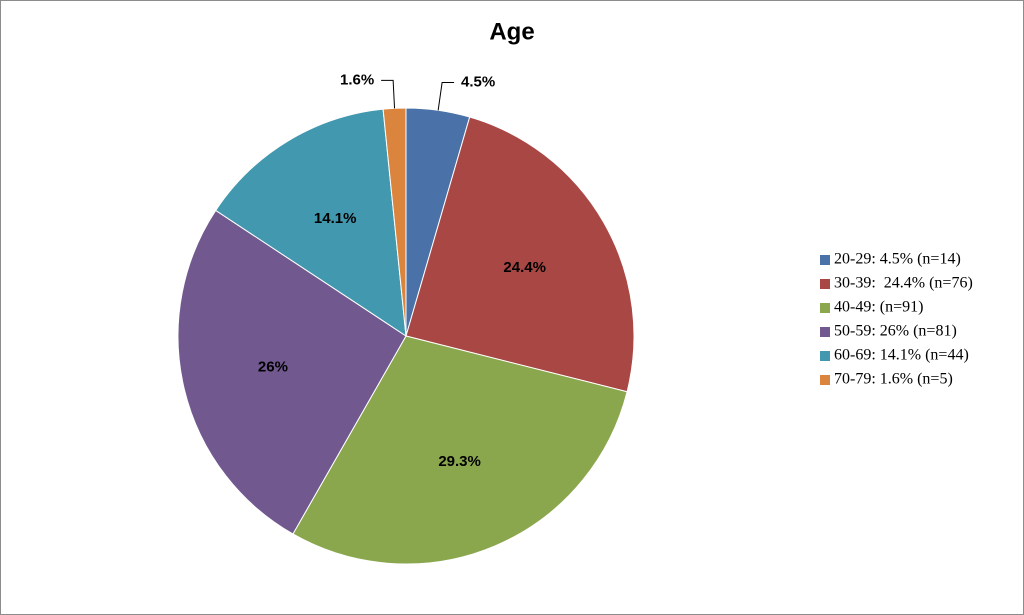 The height and width of the screenshot is (615, 1024). What do you see at coordinates (478, 82) in the screenshot?
I see `value-label: 4.5%` at bounding box center [478, 82].